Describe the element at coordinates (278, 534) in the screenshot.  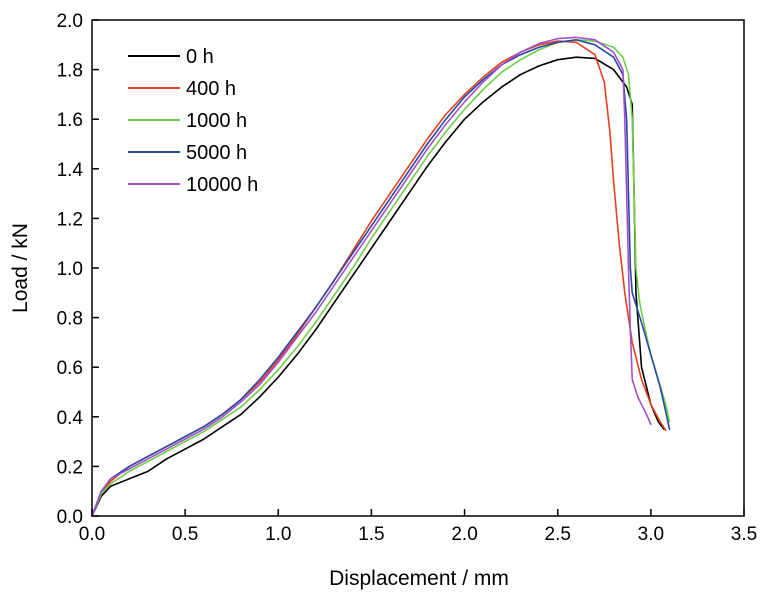
I see `x-tick-label: 1.0` at that location.